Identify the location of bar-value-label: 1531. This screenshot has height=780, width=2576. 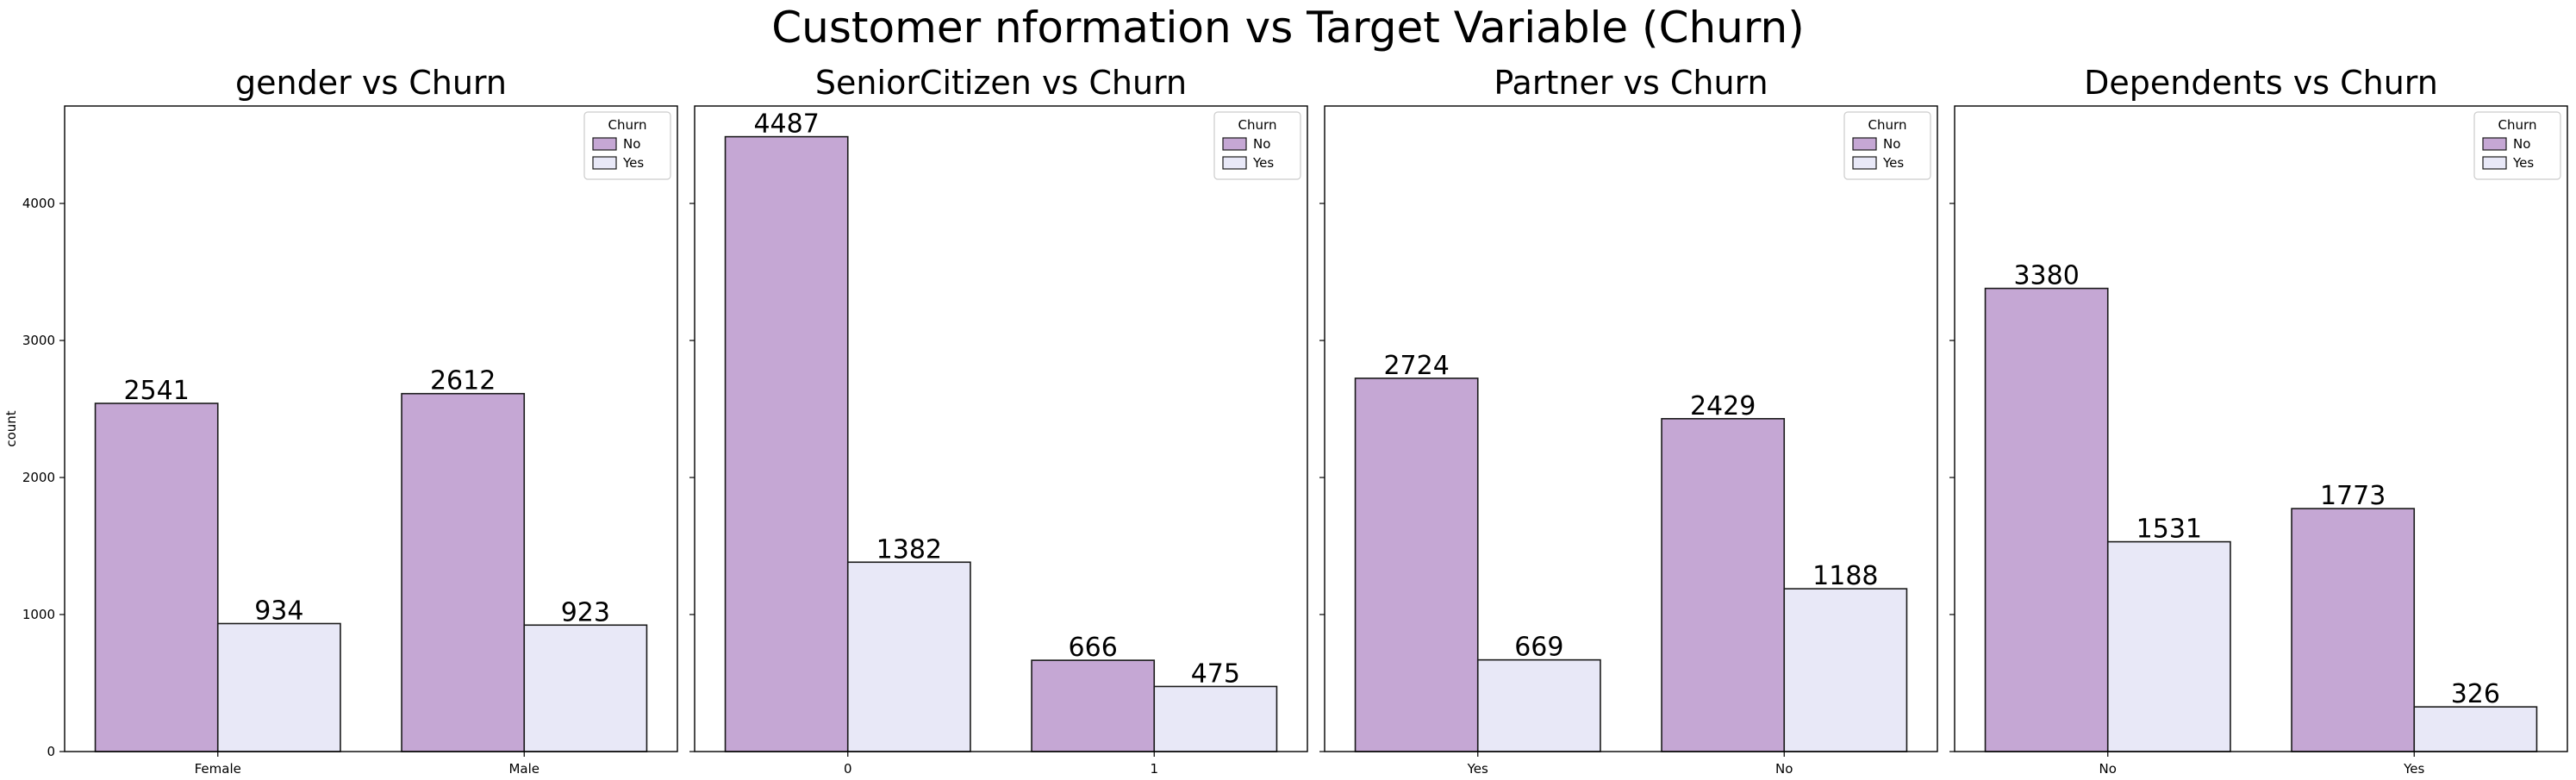
(2169, 530).